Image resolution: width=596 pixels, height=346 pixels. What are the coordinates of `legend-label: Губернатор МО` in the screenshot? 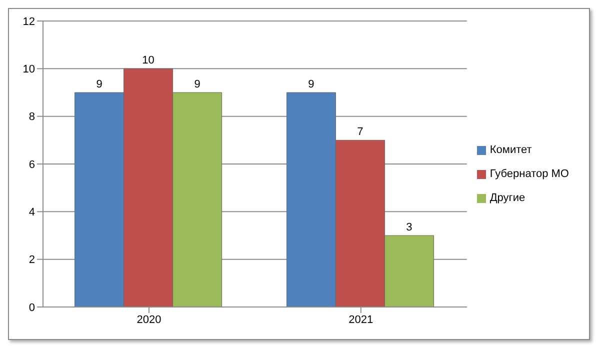 It's located at (529, 174).